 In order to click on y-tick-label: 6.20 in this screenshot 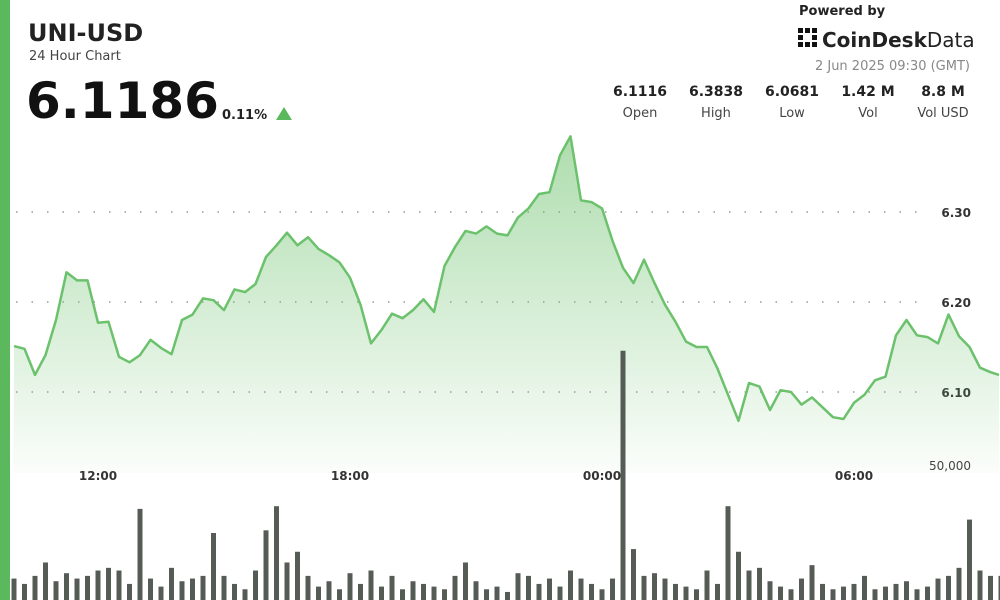, I will do `click(956, 303)`.